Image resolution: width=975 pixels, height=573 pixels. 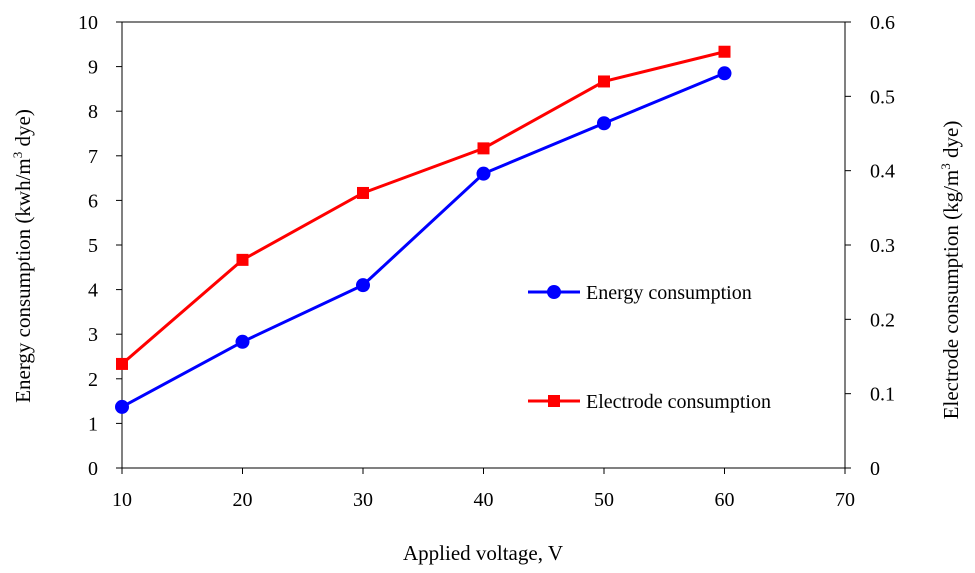 I want to click on x-tick-label: 20, so click(x=243, y=500).